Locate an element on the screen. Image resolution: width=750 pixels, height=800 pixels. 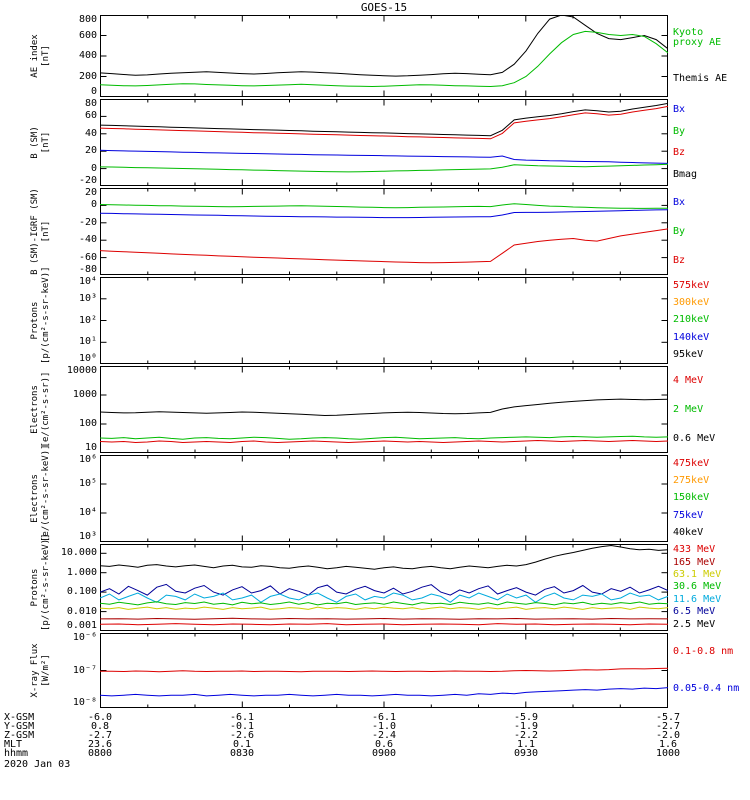
y-axis-title-protons-kev: Protons [p/(cm²-s-sr-keV)] is located at coordinates (40, 315).